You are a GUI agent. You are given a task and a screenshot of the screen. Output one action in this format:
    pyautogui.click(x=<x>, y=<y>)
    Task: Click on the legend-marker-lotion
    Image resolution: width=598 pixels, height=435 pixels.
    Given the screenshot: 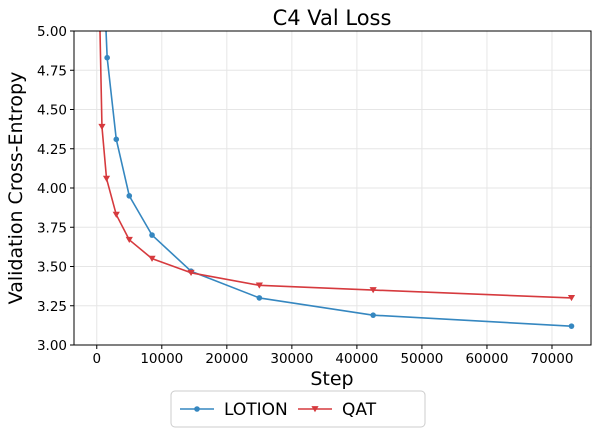 What is the action you would take?
    pyautogui.click(x=197, y=409)
    